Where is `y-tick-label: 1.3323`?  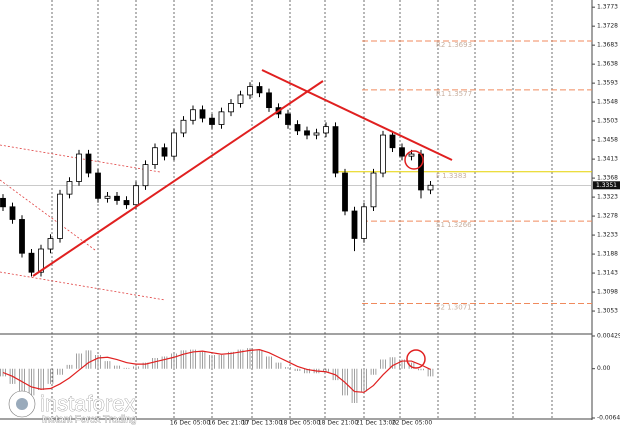 y-tick-label: 1.3323 is located at coordinates (607, 197).